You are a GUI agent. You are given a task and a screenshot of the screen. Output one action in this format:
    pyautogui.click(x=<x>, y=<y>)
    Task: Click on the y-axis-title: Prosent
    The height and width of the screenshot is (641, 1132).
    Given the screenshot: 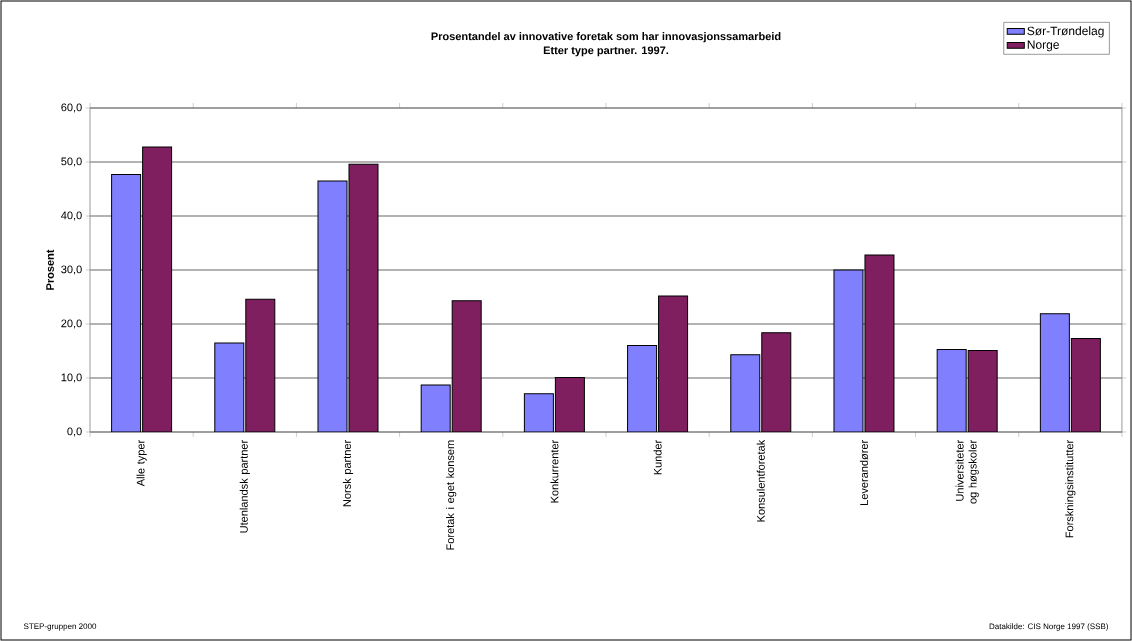 What is the action you would take?
    pyautogui.click(x=50, y=269)
    